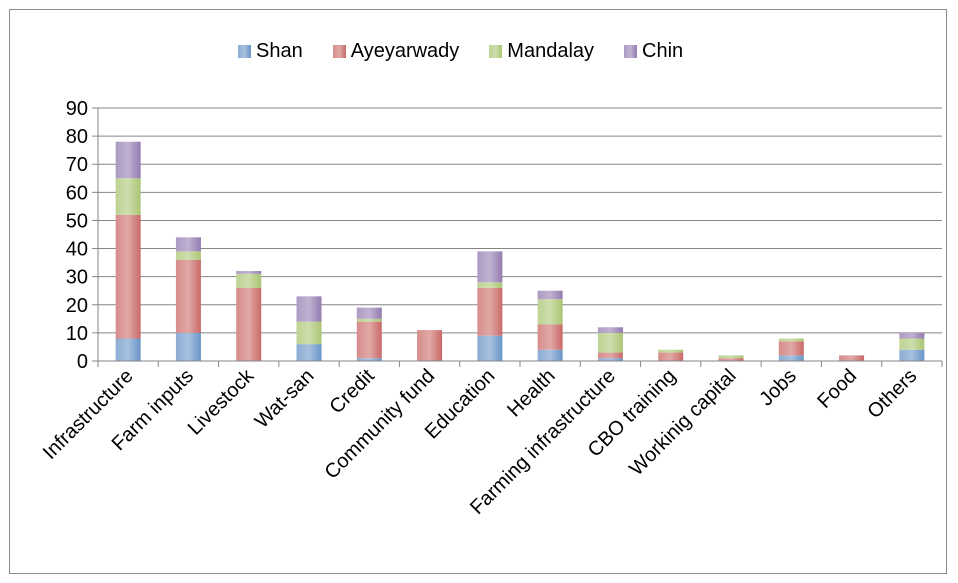 The width and height of the screenshot is (958, 583). What do you see at coordinates (188, 296) in the screenshot?
I see `bar-ayeyarwady-farm-inputs` at bounding box center [188, 296].